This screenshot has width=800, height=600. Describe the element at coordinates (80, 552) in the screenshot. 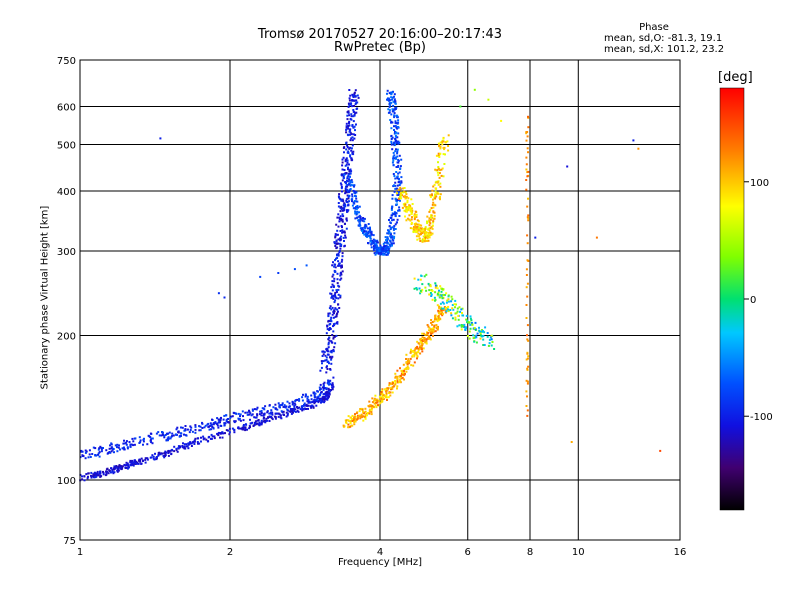

I see `x-tick-label: 1` at that location.